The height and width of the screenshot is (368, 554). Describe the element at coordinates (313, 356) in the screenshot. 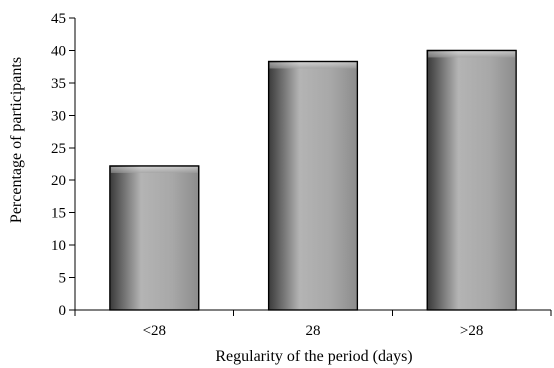

I see `x-axis-title: Regularity of the period (days)` at that location.